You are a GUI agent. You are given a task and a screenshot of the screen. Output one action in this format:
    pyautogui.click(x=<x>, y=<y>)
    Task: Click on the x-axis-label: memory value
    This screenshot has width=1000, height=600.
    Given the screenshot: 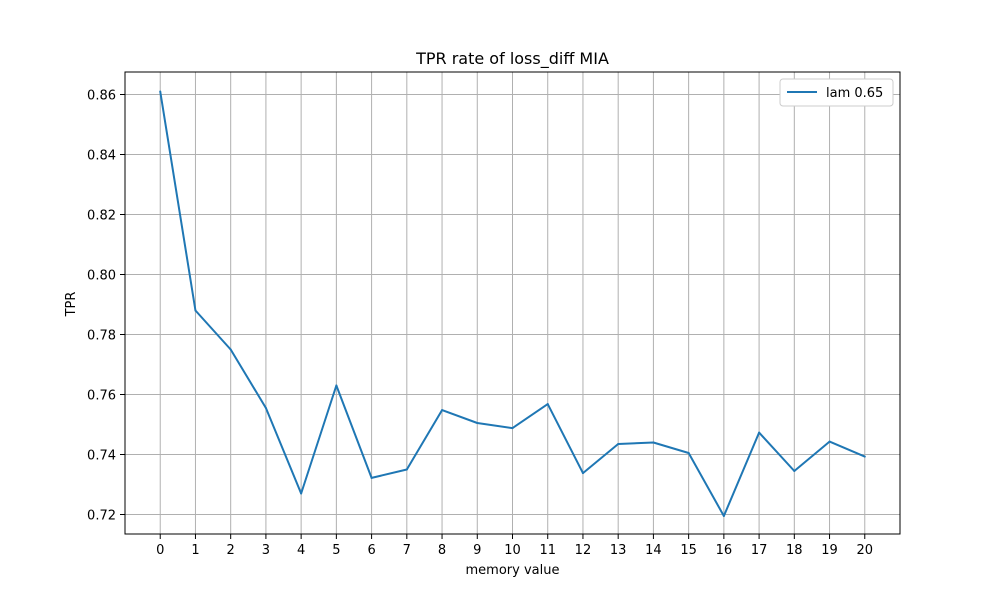 What is the action you would take?
    pyautogui.click(x=513, y=570)
    